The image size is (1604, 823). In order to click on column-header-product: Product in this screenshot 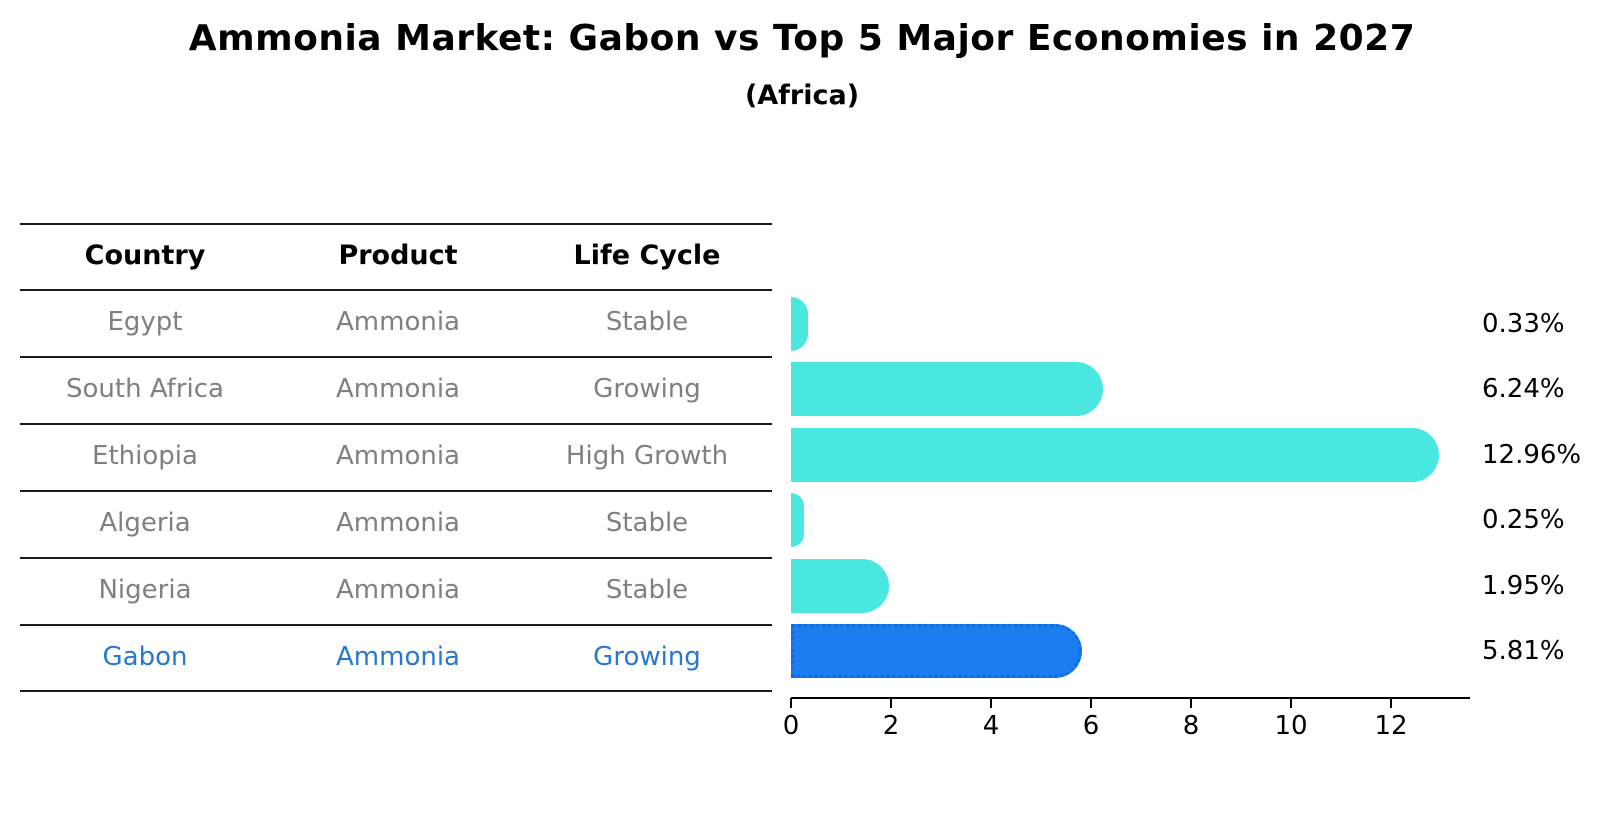, I will do `click(398, 255)`.